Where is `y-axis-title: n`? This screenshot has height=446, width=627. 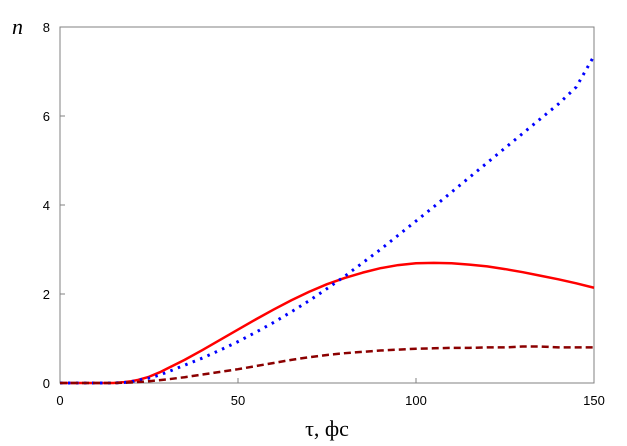
y-axis-title: n is located at coordinates (17, 26).